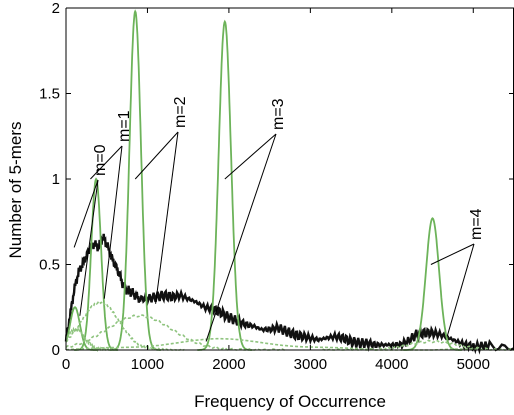  What do you see at coordinates (473, 364) in the screenshot?
I see `x-tick-label: 5000` at bounding box center [473, 364].